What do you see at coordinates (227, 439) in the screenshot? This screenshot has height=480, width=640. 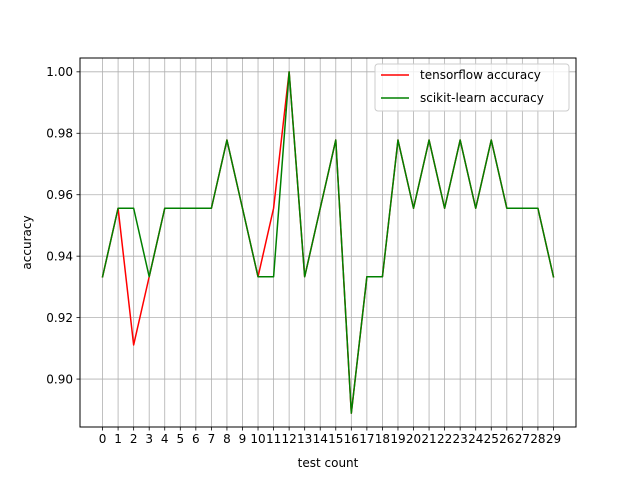 I see `x-tick-label: 8` at bounding box center [227, 439].